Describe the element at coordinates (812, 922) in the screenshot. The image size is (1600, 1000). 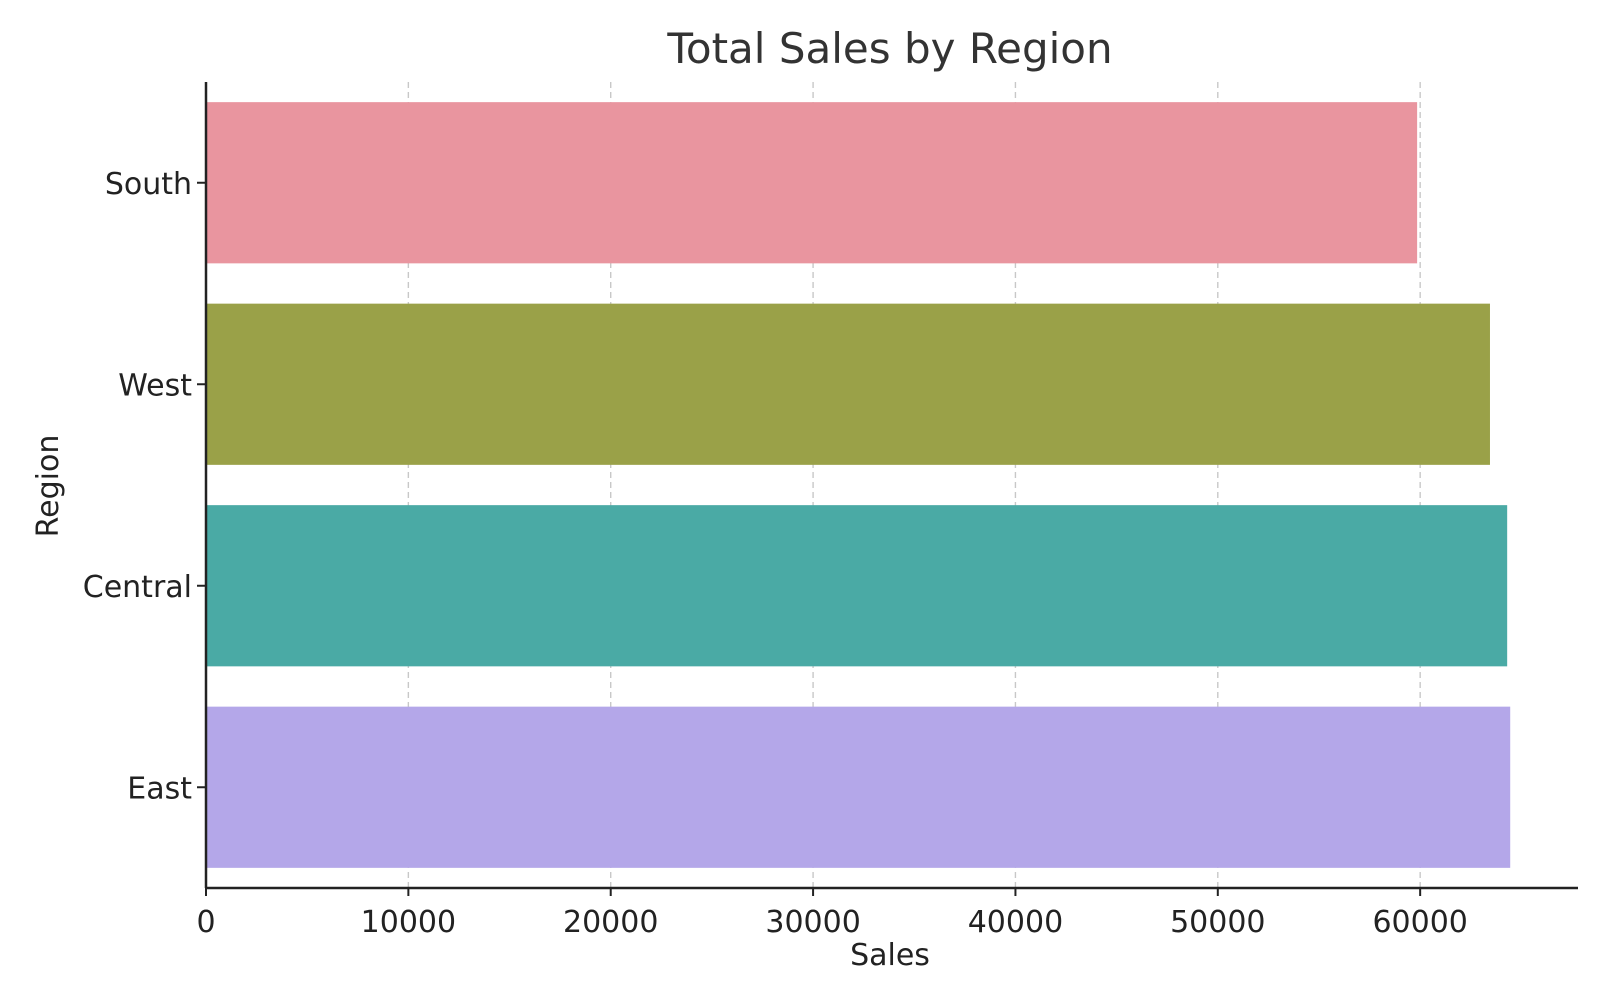
I see `x-tick-label: 30000` at that location.